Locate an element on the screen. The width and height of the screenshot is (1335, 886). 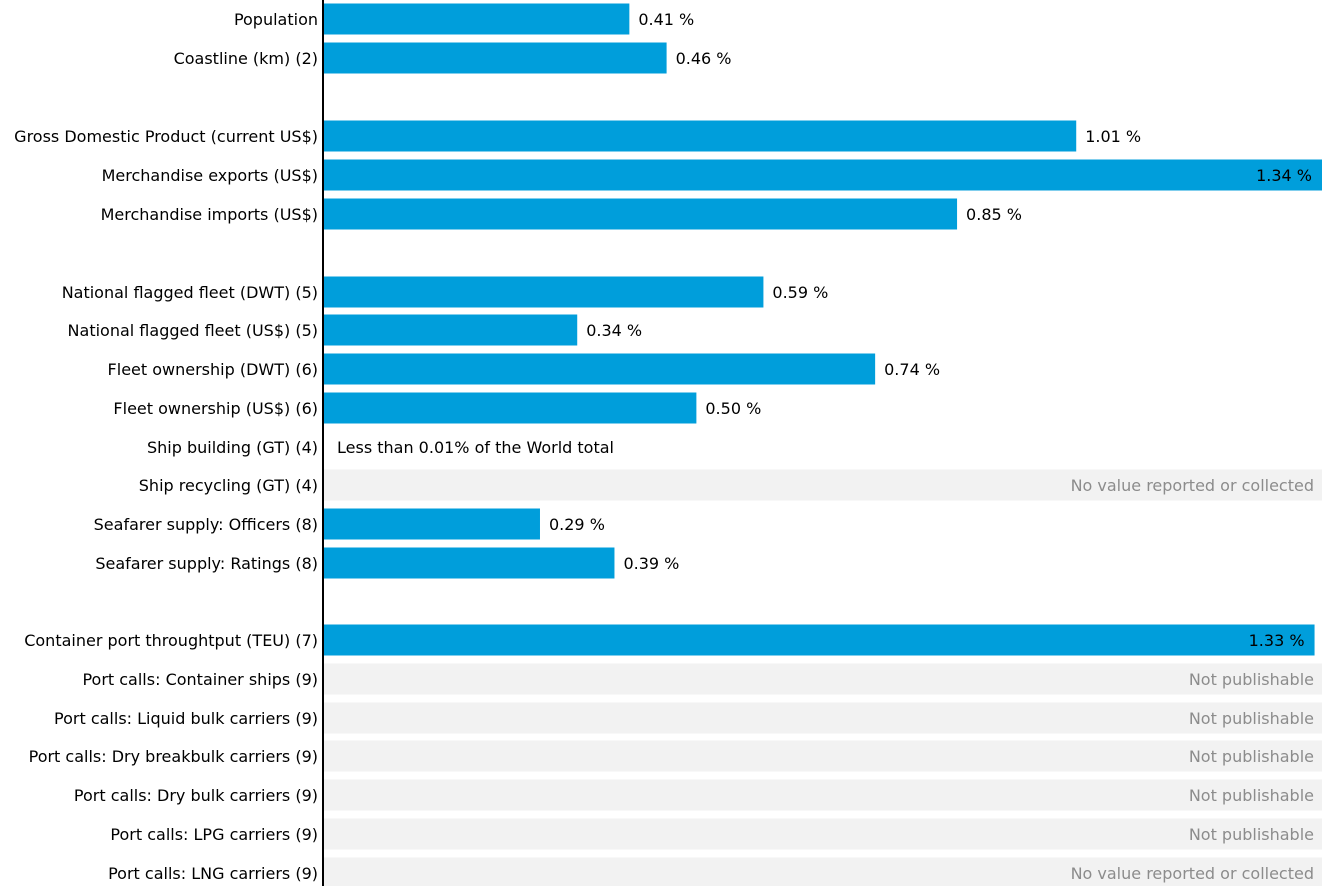
row-merchandise-imports-us: Merchandise imports (US$) 0.85 % is located at coordinates (561, 214).